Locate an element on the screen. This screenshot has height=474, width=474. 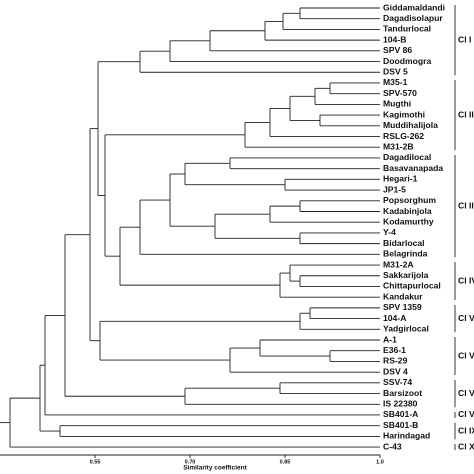
cluster-label: Cl X is located at coordinates (466, 446).